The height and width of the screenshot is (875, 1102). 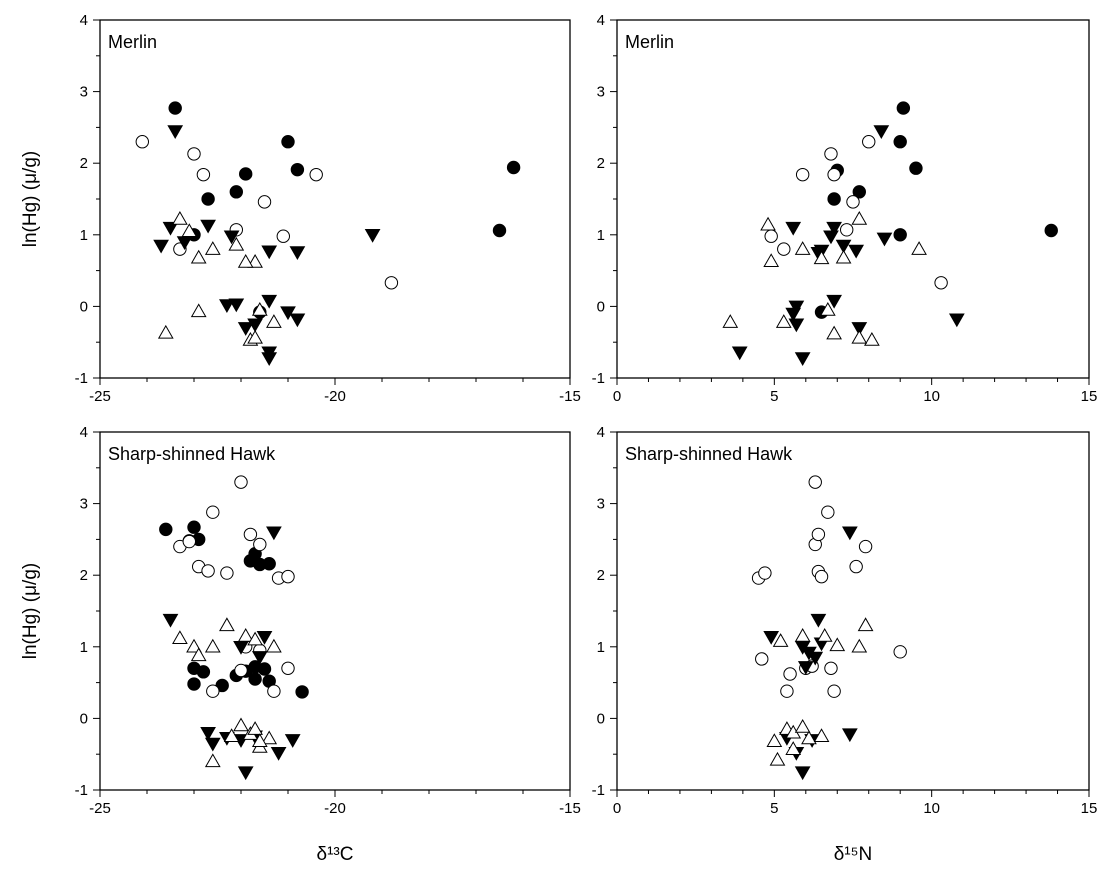 I want to click on panel-title: Sharp-shinned Hawk, so click(x=192, y=454).